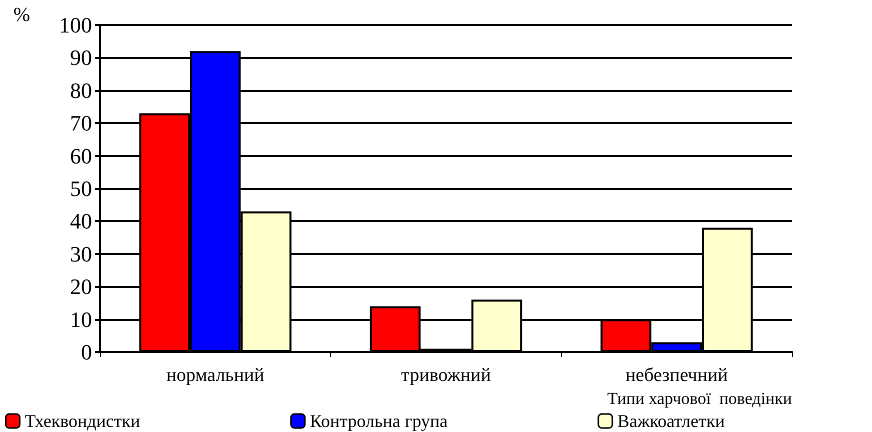  Describe the element at coordinates (81, 319) in the screenshot. I see `y-tick-label: 10` at that location.